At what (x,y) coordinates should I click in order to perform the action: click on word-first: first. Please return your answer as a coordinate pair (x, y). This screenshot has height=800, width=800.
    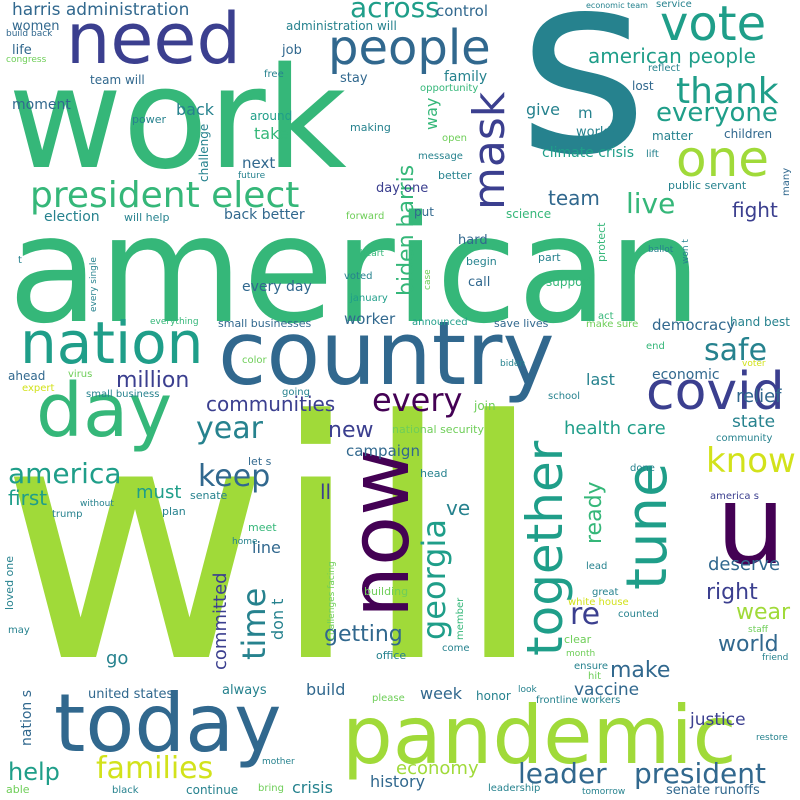
    Looking at the image, I should click on (28, 498).